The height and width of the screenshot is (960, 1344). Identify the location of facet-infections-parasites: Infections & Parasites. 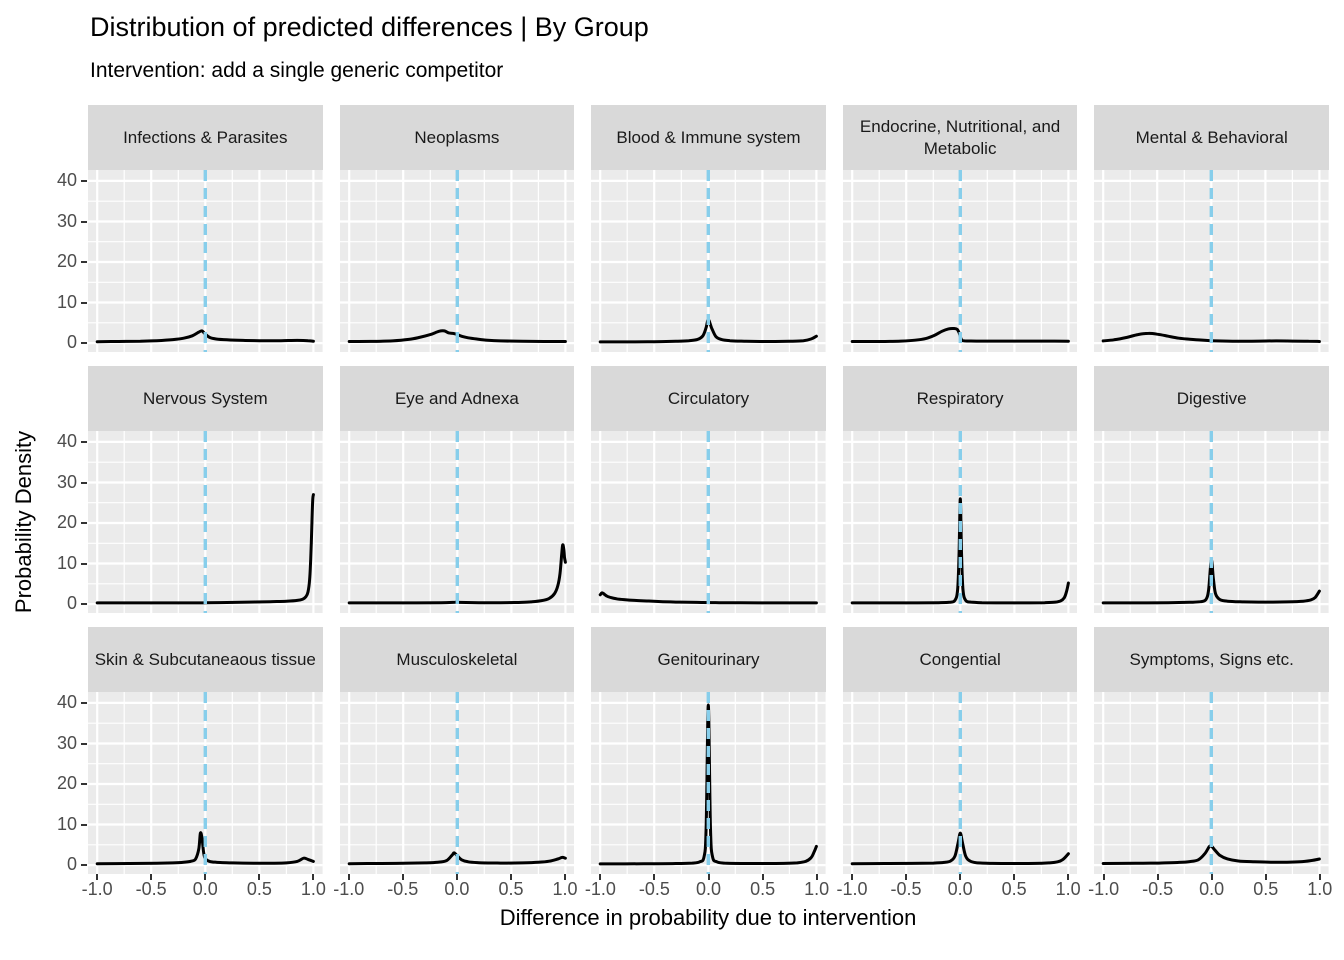
(205, 228).